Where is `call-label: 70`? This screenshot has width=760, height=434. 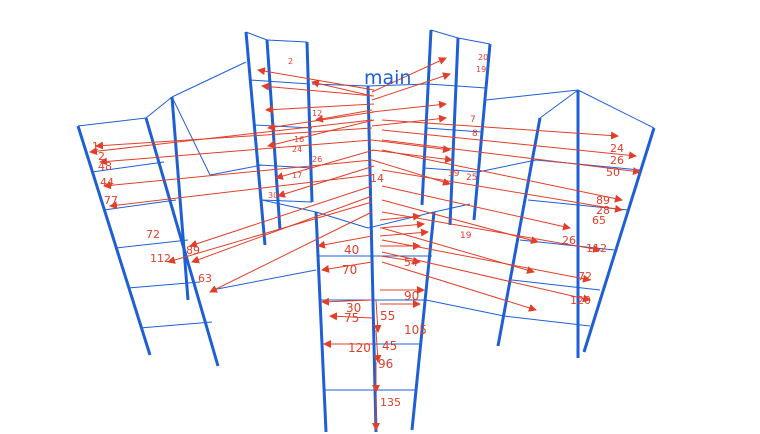
call-label: 70 is located at coordinates (349, 270).